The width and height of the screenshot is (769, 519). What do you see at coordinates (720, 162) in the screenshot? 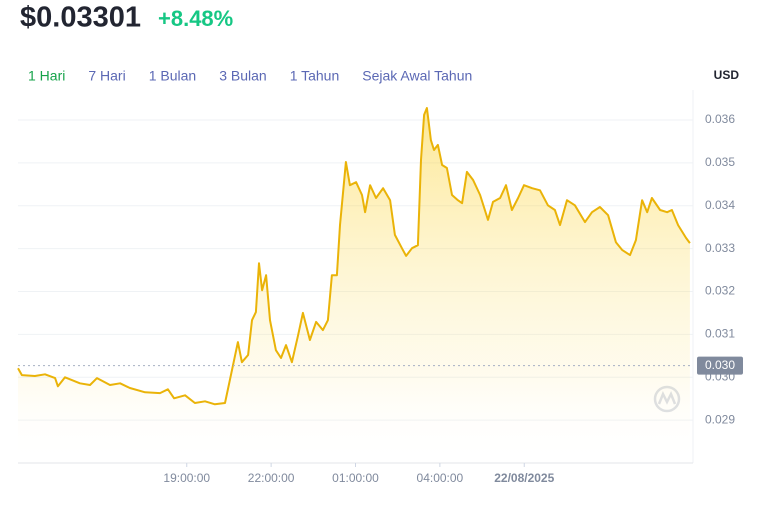
I see `y-tick-label: 0.035` at bounding box center [720, 162].